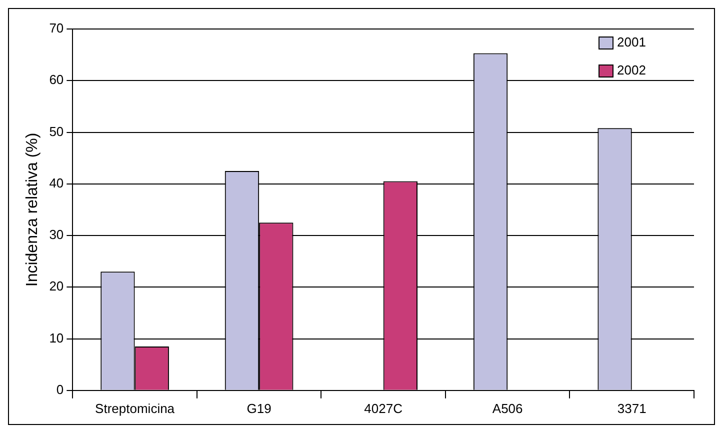  Describe the element at coordinates (56, 182) in the screenshot. I see `y-tick-label: 40` at that location.